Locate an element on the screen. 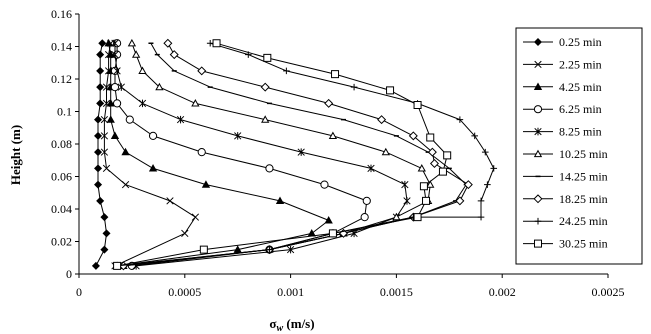 This screenshot has width=651, height=334. x-tick-label: 0.002 is located at coordinates (502, 292).